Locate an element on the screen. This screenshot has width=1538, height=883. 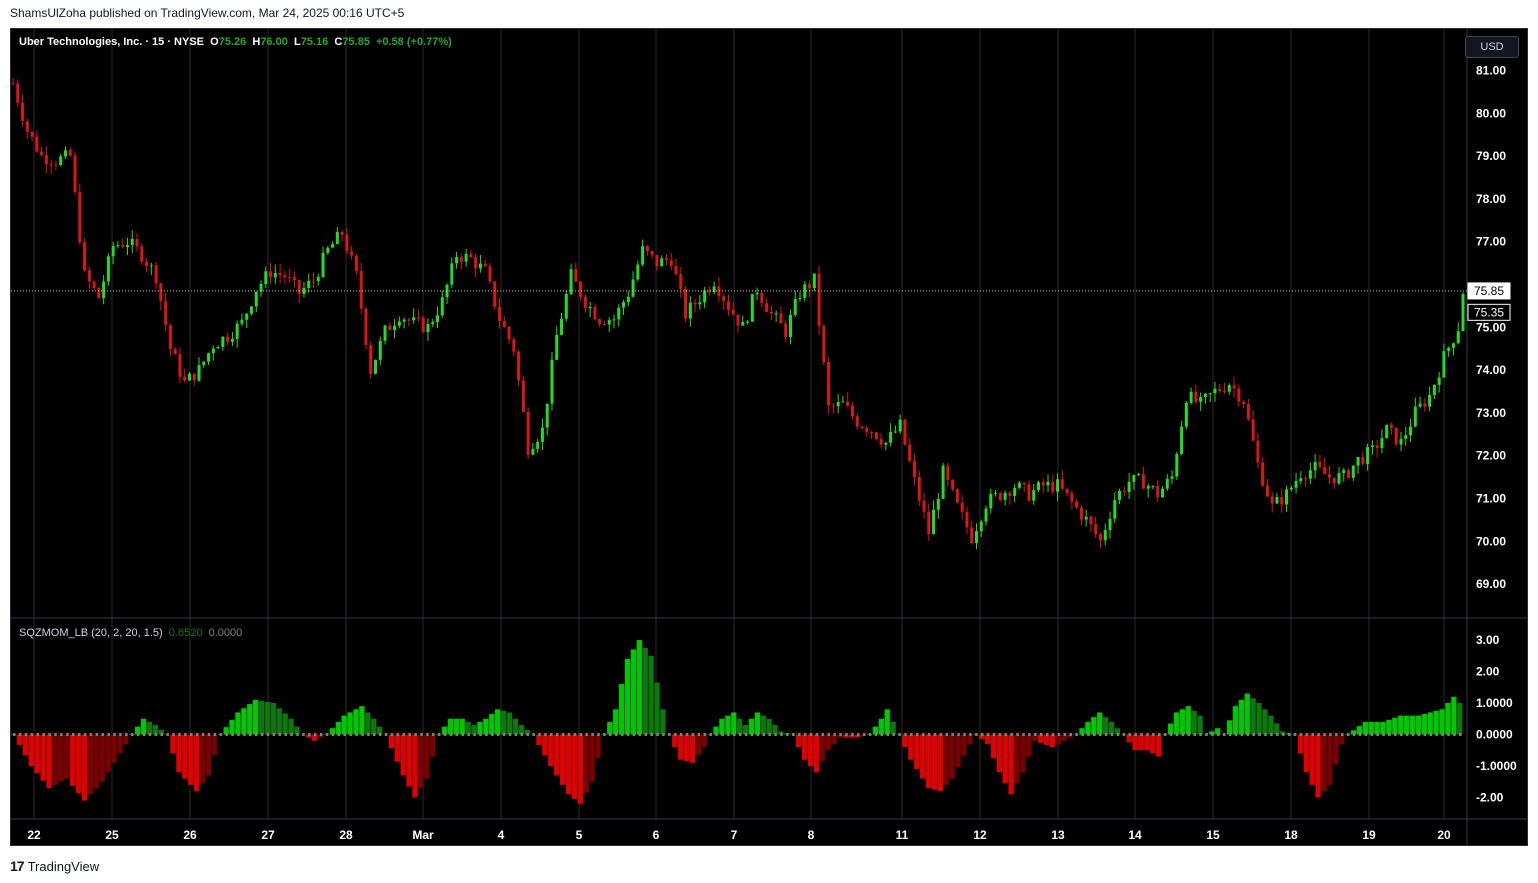
time-tick-label: 6 is located at coordinates (656, 835).